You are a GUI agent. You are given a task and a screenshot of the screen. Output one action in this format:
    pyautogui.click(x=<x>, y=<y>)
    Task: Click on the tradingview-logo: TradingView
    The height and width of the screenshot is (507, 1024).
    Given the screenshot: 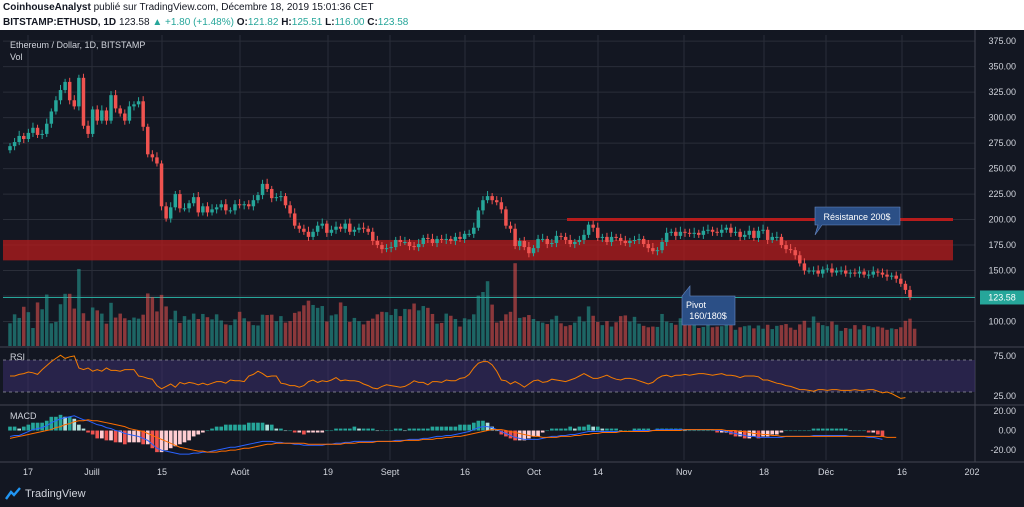 What is the action you would take?
    pyautogui.click(x=45, y=494)
    